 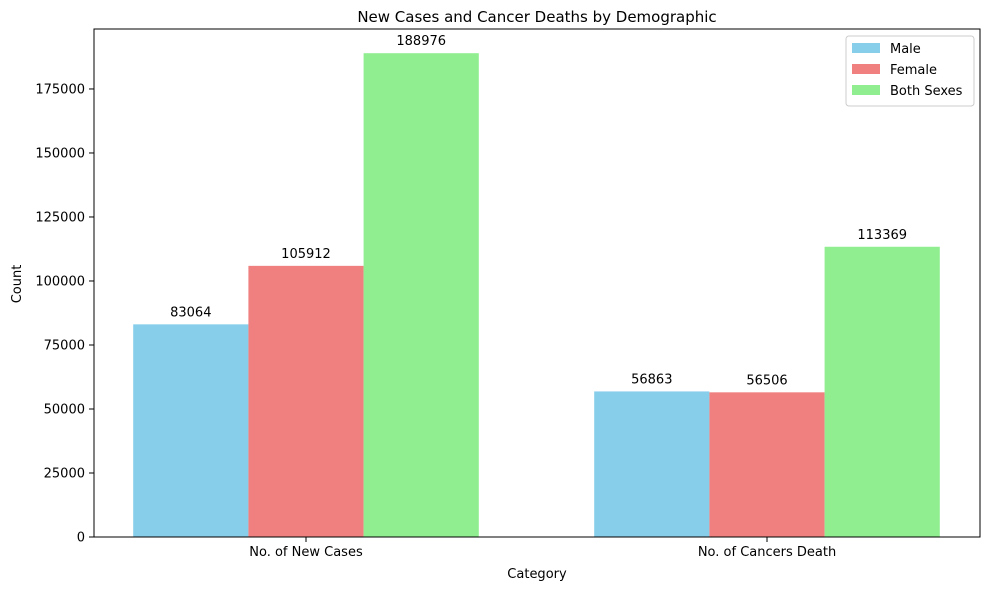 What do you see at coordinates (926, 91) in the screenshot?
I see `legend-label: Both Sexes` at bounding box center [926, 91].